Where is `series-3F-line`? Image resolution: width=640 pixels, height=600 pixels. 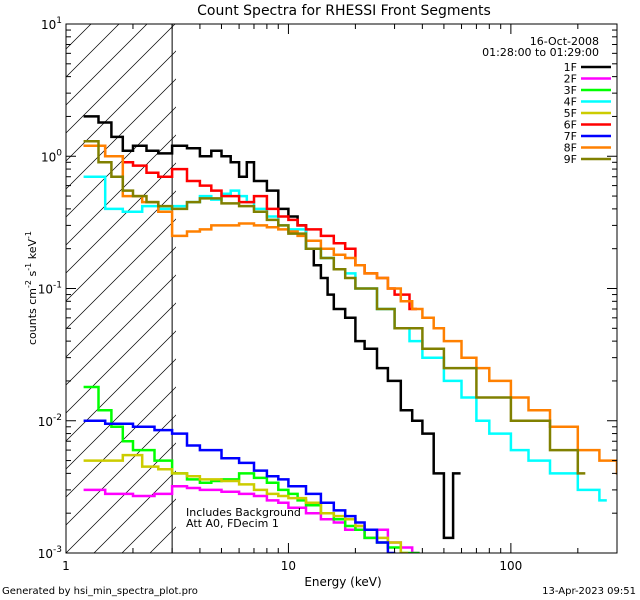
series-3F-line is located at coordinates (251, 469).